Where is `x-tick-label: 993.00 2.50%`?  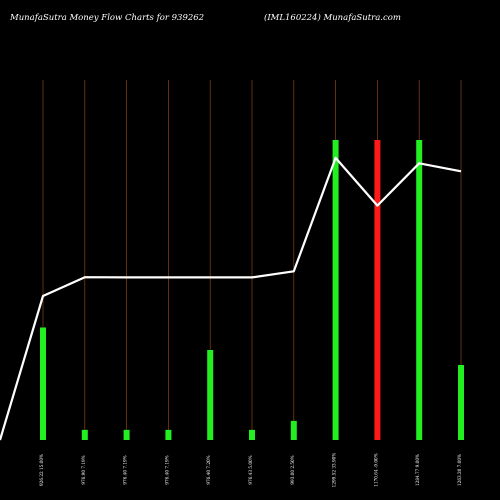
x-tick-label: 993.00 2.50% is located at coordinates (292, 469).